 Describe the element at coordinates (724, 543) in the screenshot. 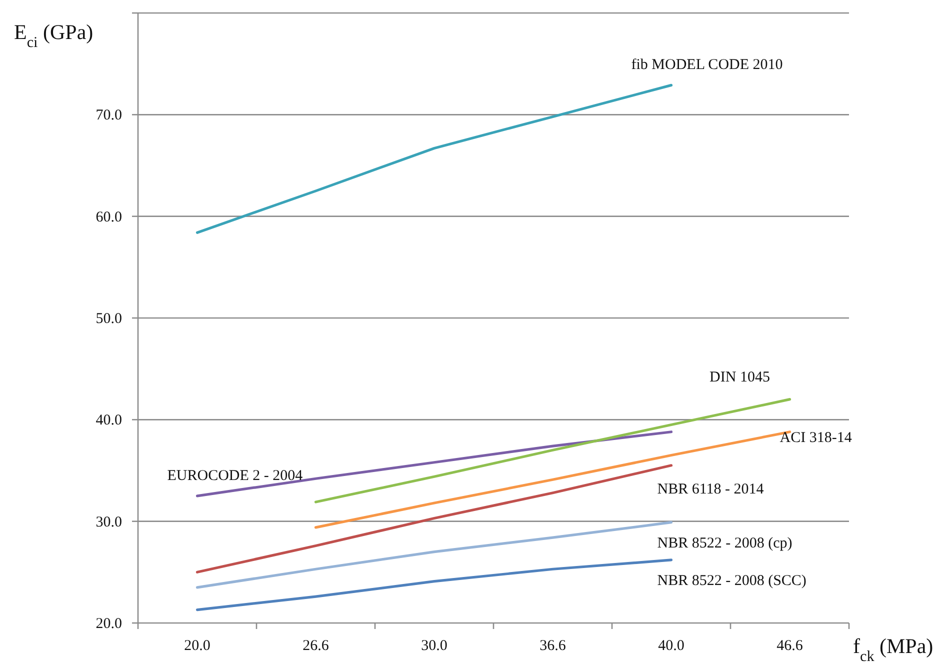

I see `series-label: NBR 8522 - 2008 (cp)` at that location.